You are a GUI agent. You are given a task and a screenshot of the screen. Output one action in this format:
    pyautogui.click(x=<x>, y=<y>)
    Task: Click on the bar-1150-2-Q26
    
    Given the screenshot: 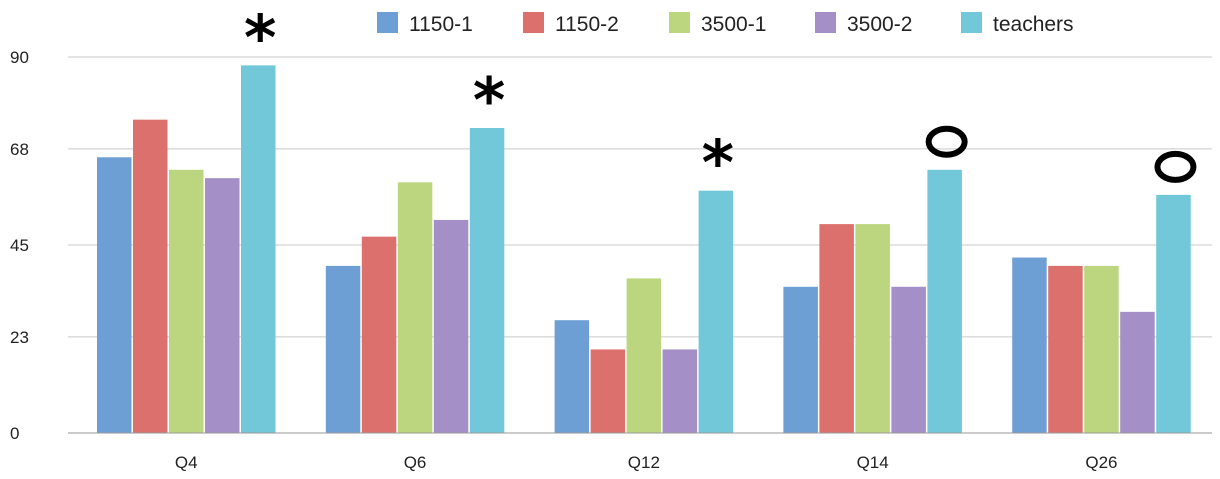 What is the action you would take?
    pyautogui.click(x=1065, y=349)
    